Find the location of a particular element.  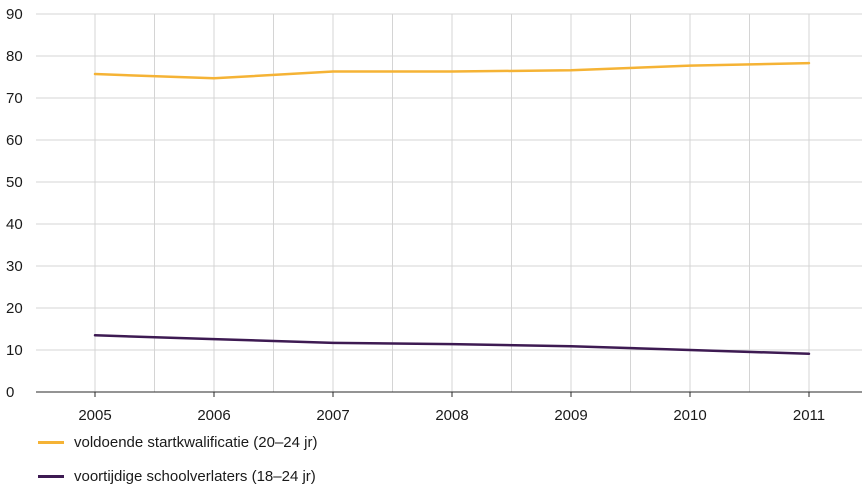

y-tick-label-30: 30 is located at coordinates (14, 266).